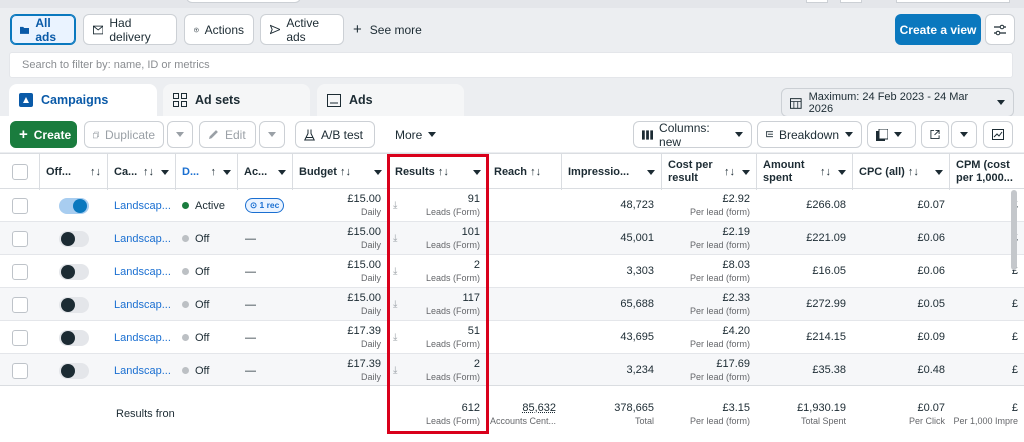 The width and height of the screenshot is (1024, 442). I want to click on cpm-cell: £, so click(984, 205).